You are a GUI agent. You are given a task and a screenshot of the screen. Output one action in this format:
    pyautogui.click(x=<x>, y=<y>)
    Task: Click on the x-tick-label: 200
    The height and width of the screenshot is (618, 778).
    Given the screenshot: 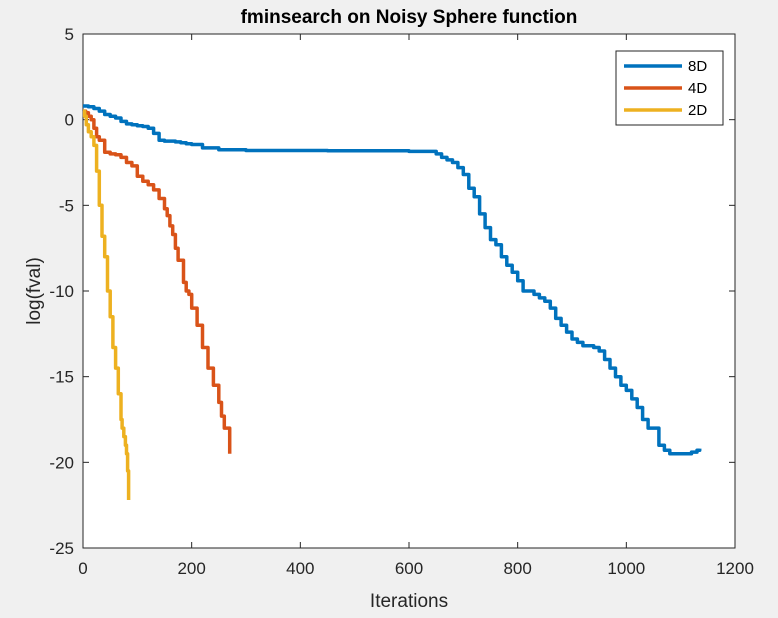 What is the action you would take?
    pyautogui.click(x=191, y=568)
    